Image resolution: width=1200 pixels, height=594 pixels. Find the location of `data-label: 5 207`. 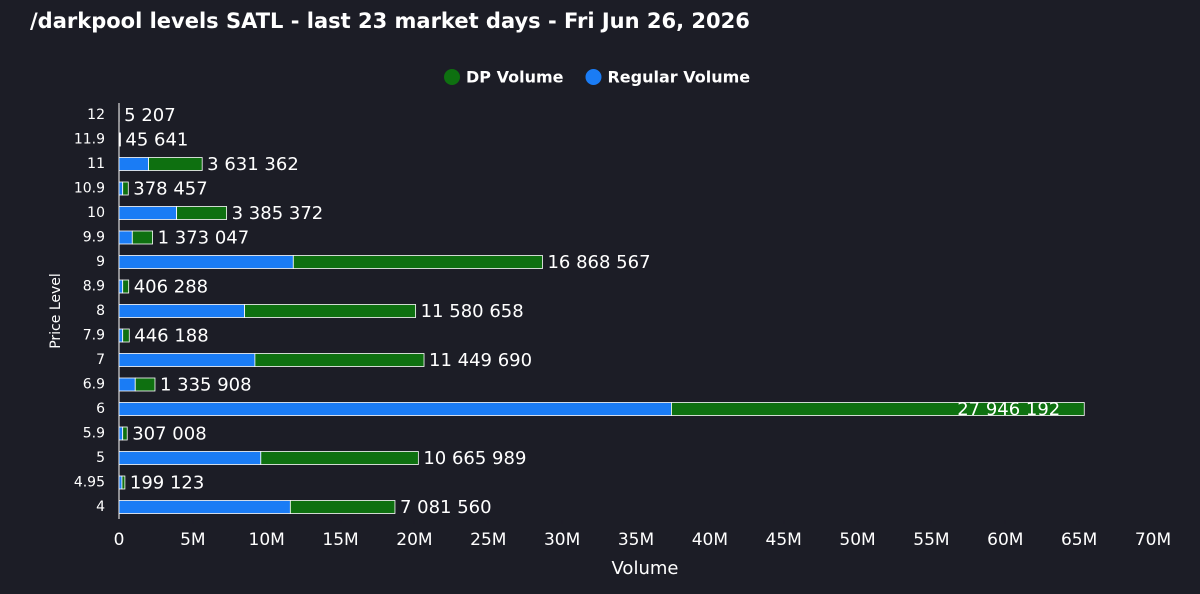

data-label: 5 207 is located at coordinates (150, 115).